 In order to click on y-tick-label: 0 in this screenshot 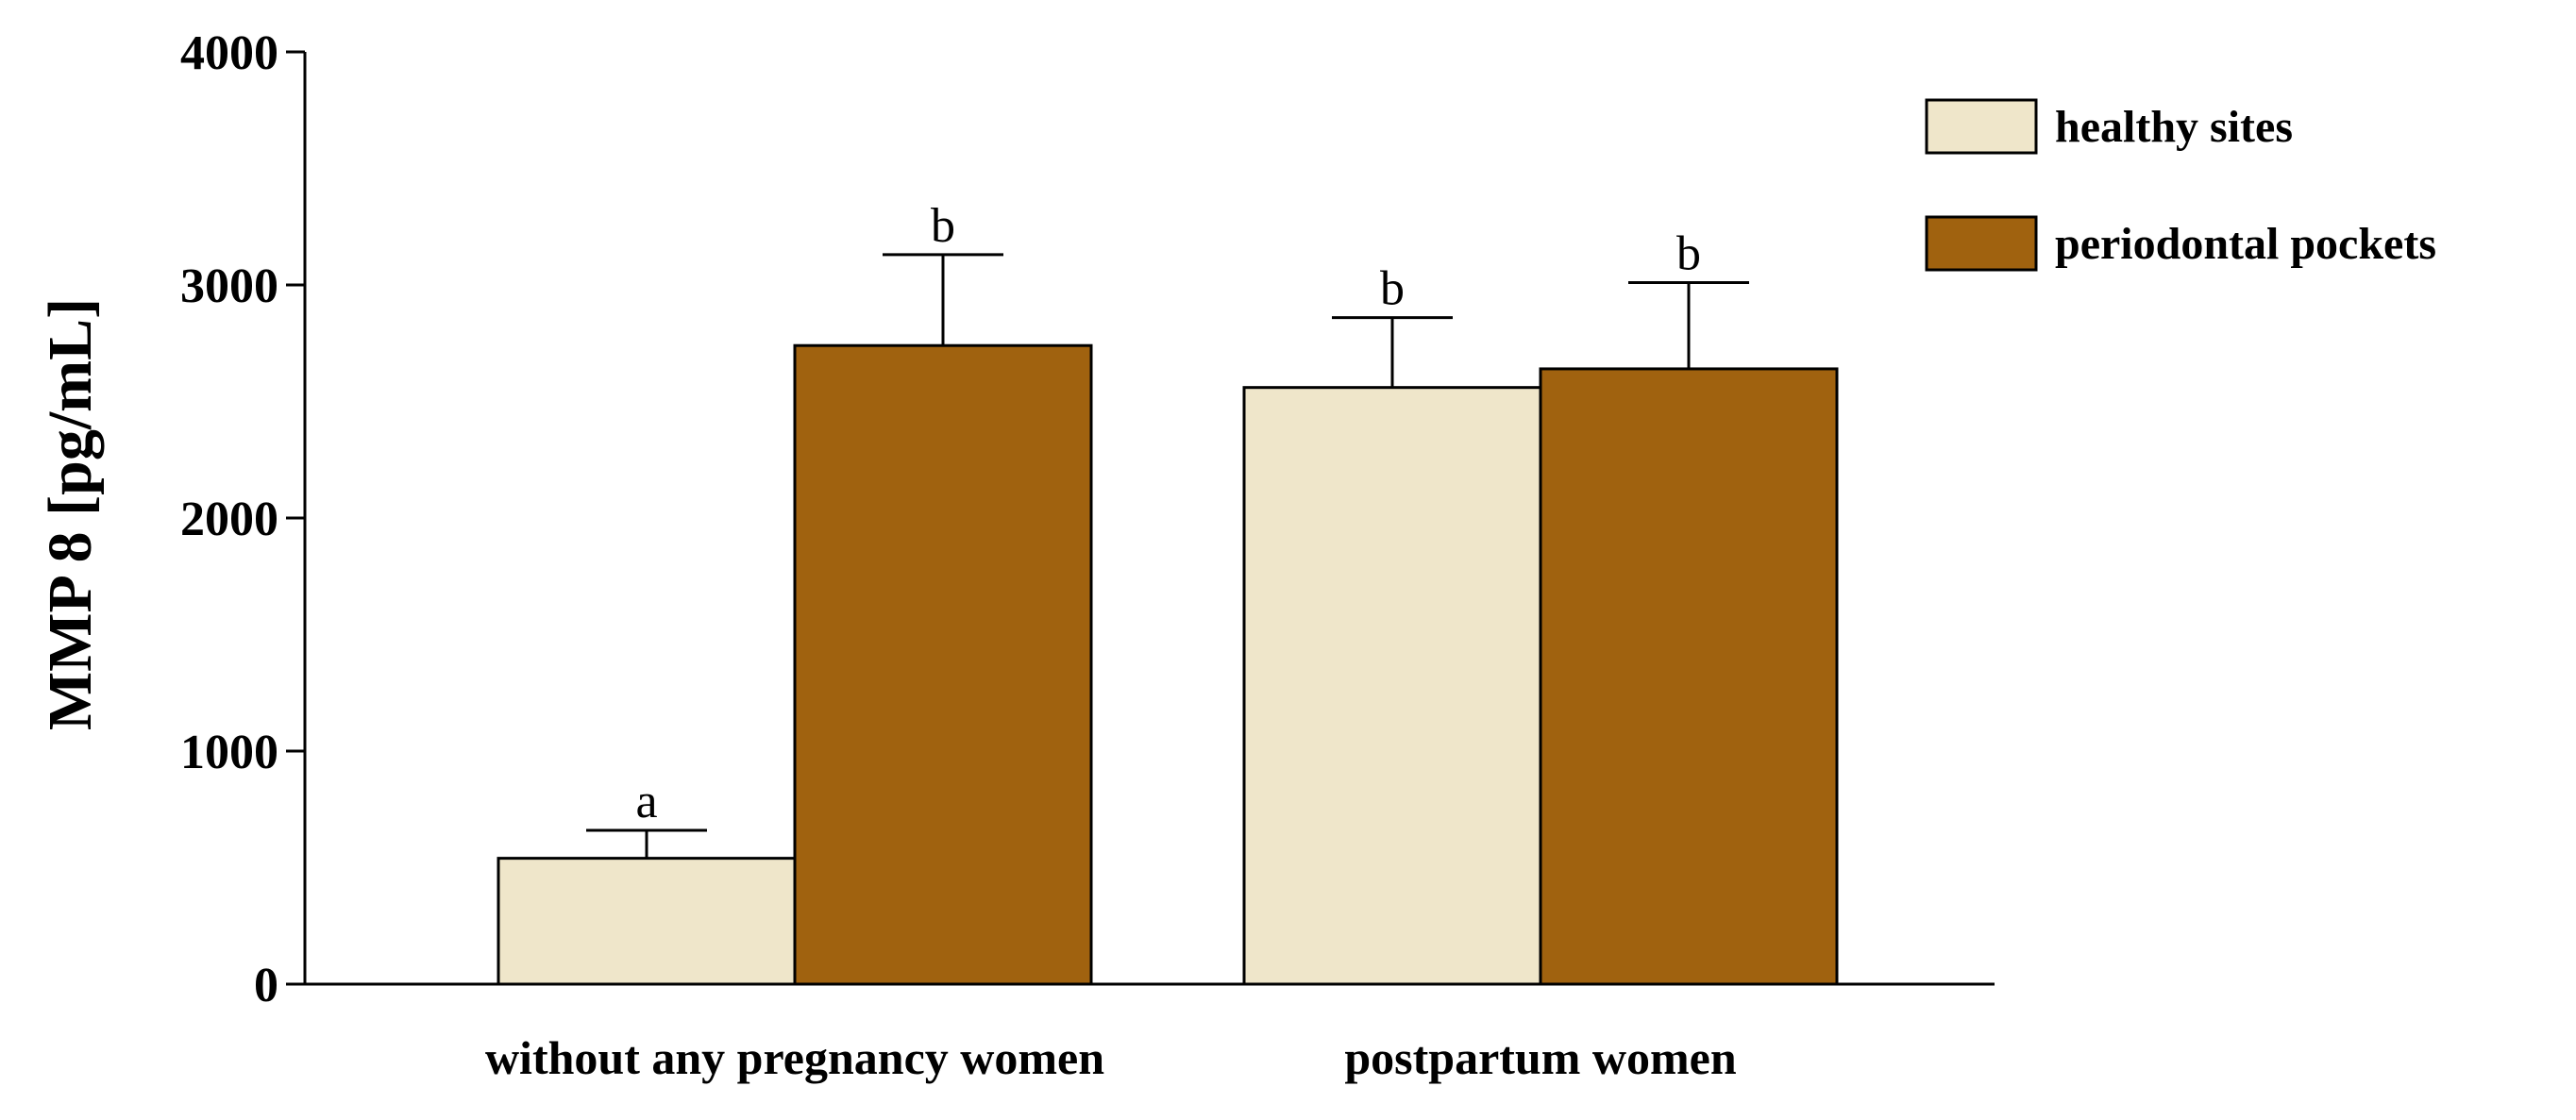, I will do `click(266, 985)`.